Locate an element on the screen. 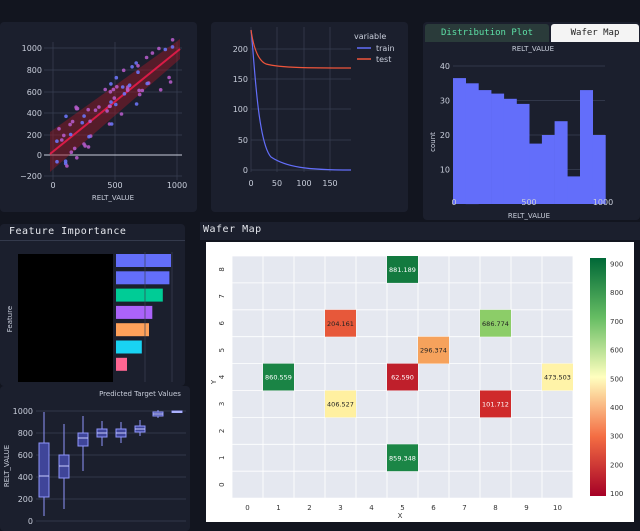 The height and width of the screenshot is (531, 640). wafer-xtick: 9 is located at coordinates (526, 508).